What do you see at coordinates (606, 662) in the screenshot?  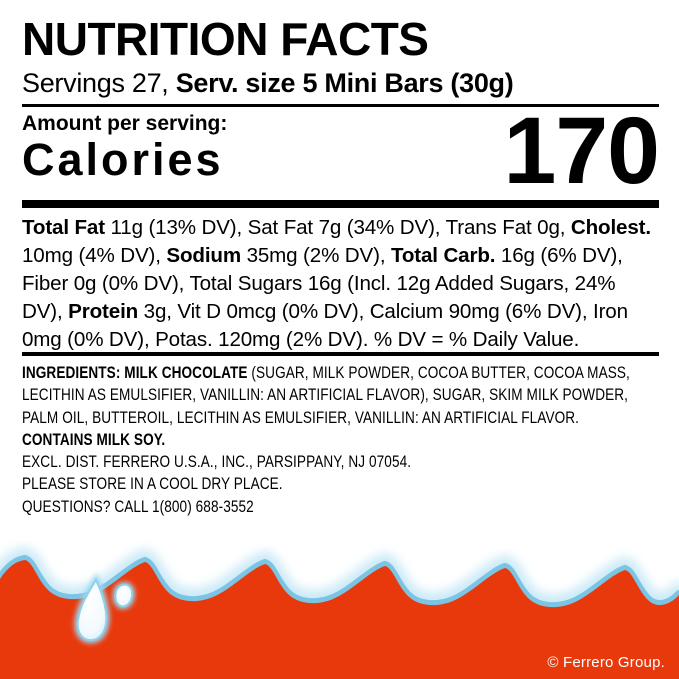 I see `copyright-text: © Ferrero Group.` at bounding box center [606, 662].